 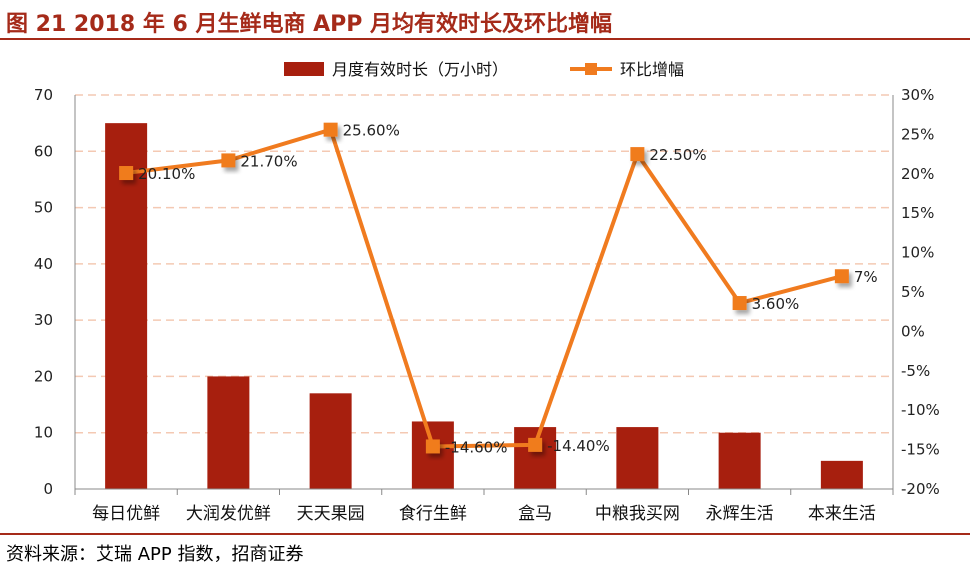 I want to click on legend-line-marker, so click(x=591, y=69).